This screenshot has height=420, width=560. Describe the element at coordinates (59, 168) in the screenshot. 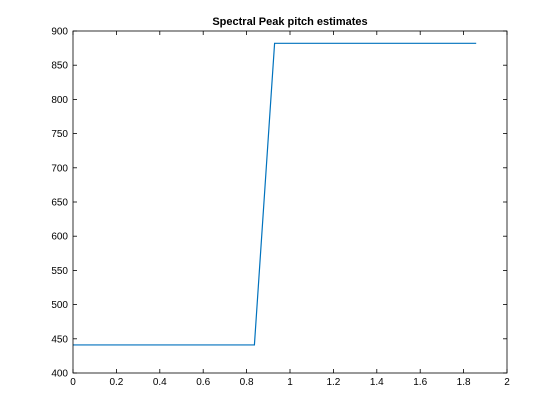

I see `y-tick-label: 700` at that location.